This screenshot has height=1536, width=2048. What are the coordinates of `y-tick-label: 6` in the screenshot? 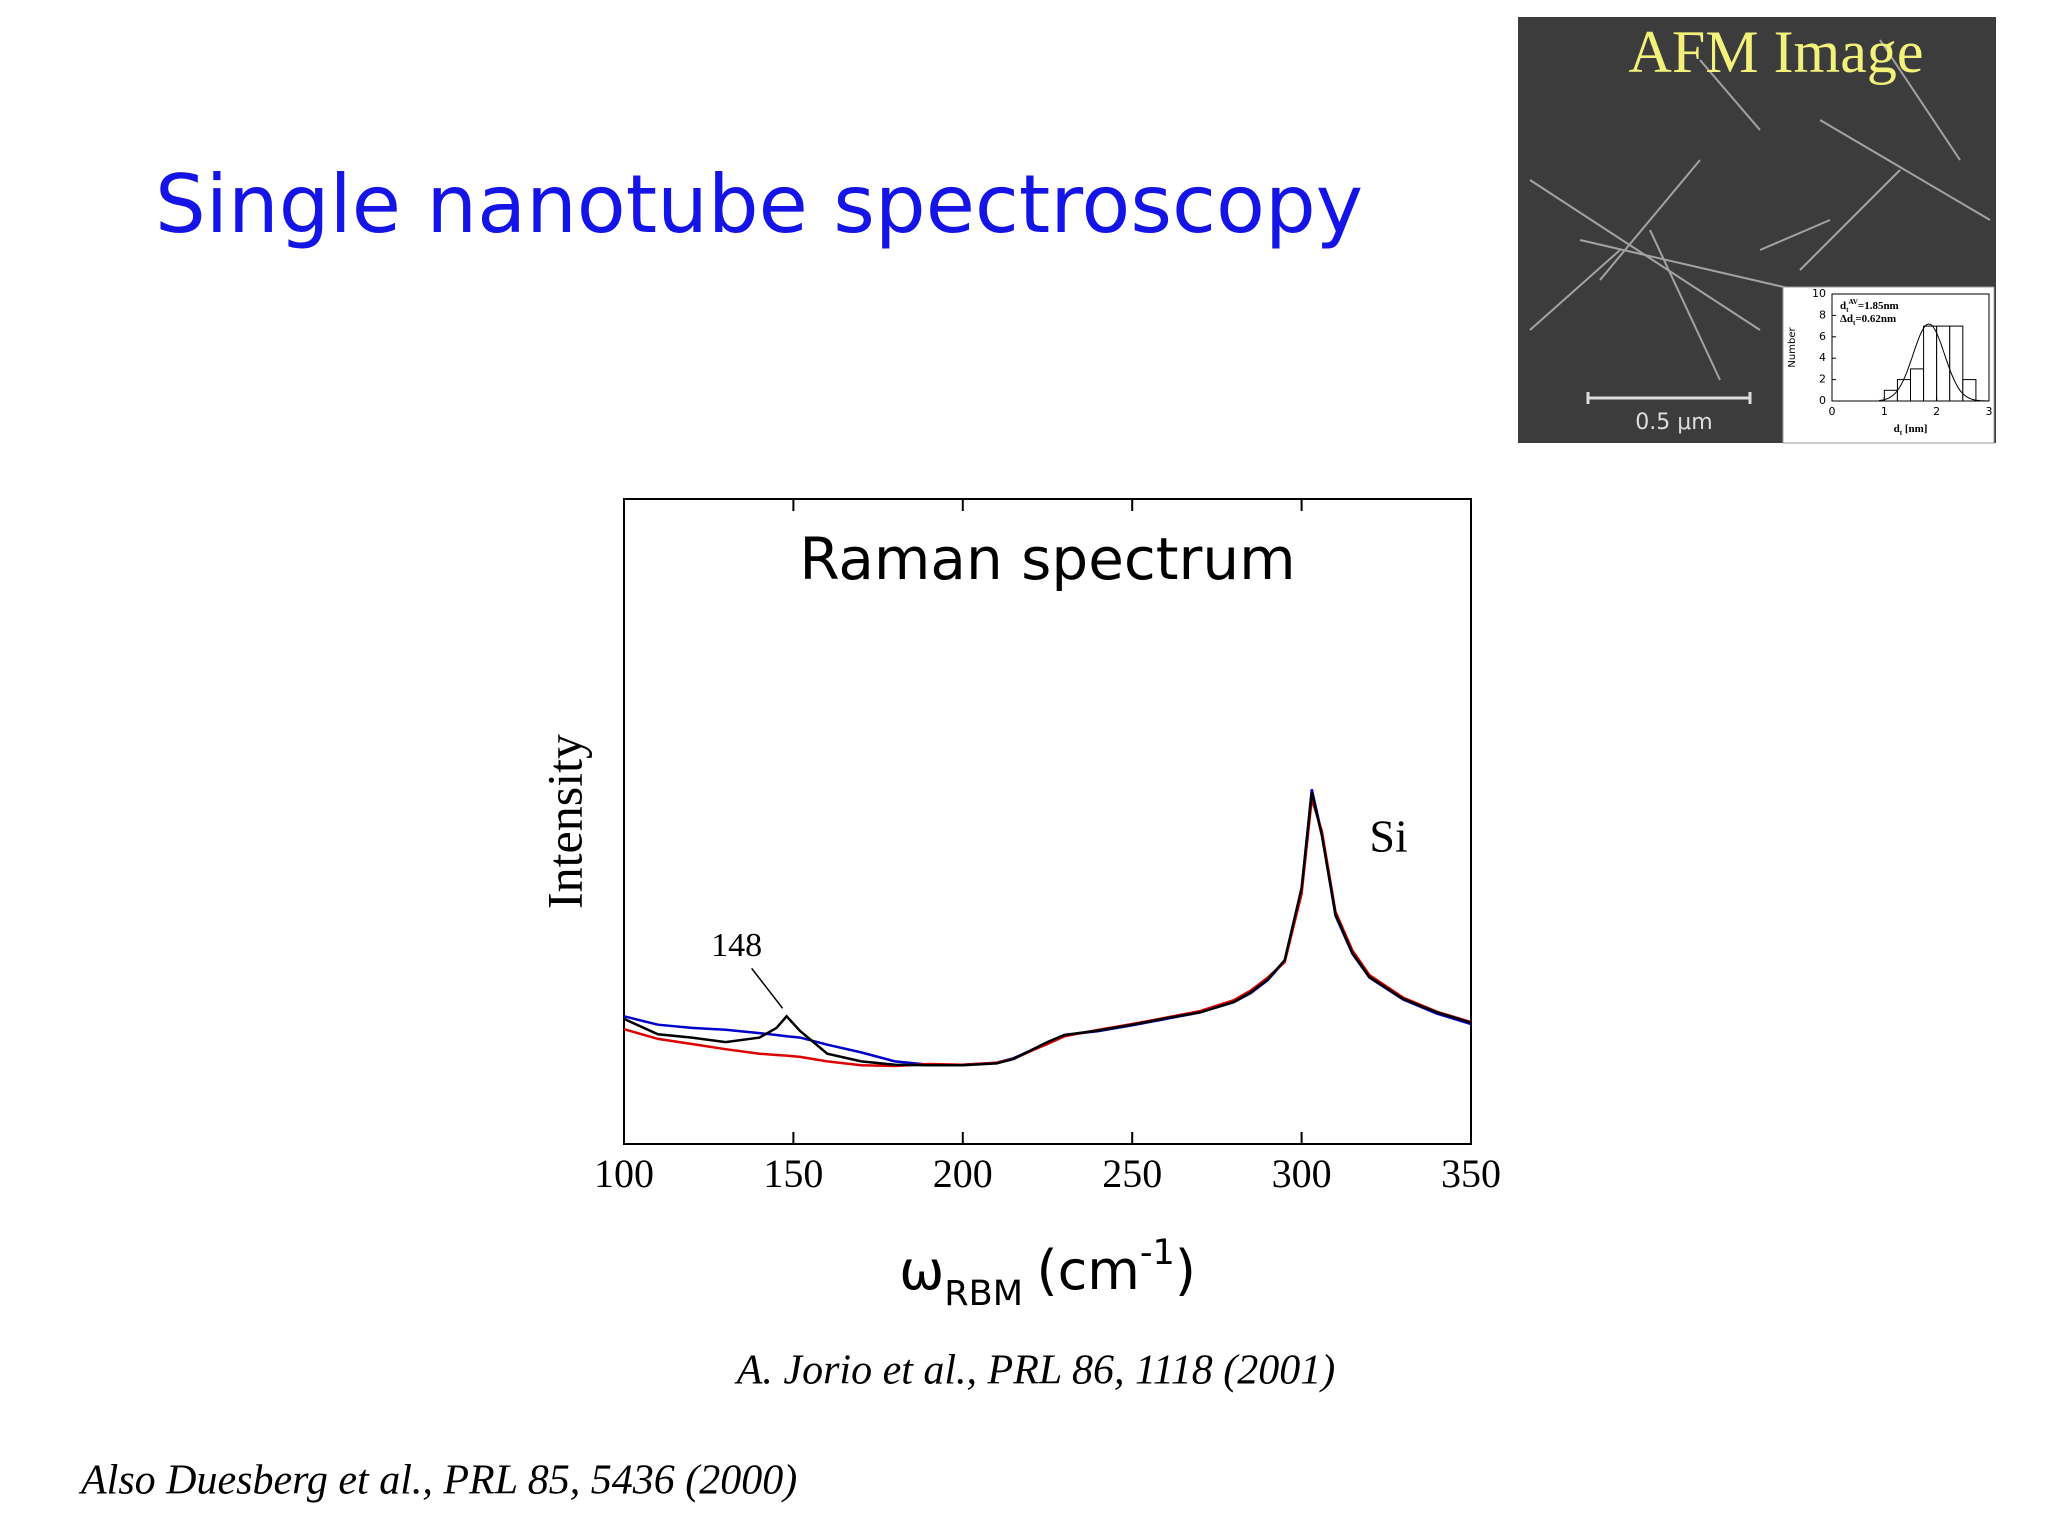 It's located at (1822, 336).